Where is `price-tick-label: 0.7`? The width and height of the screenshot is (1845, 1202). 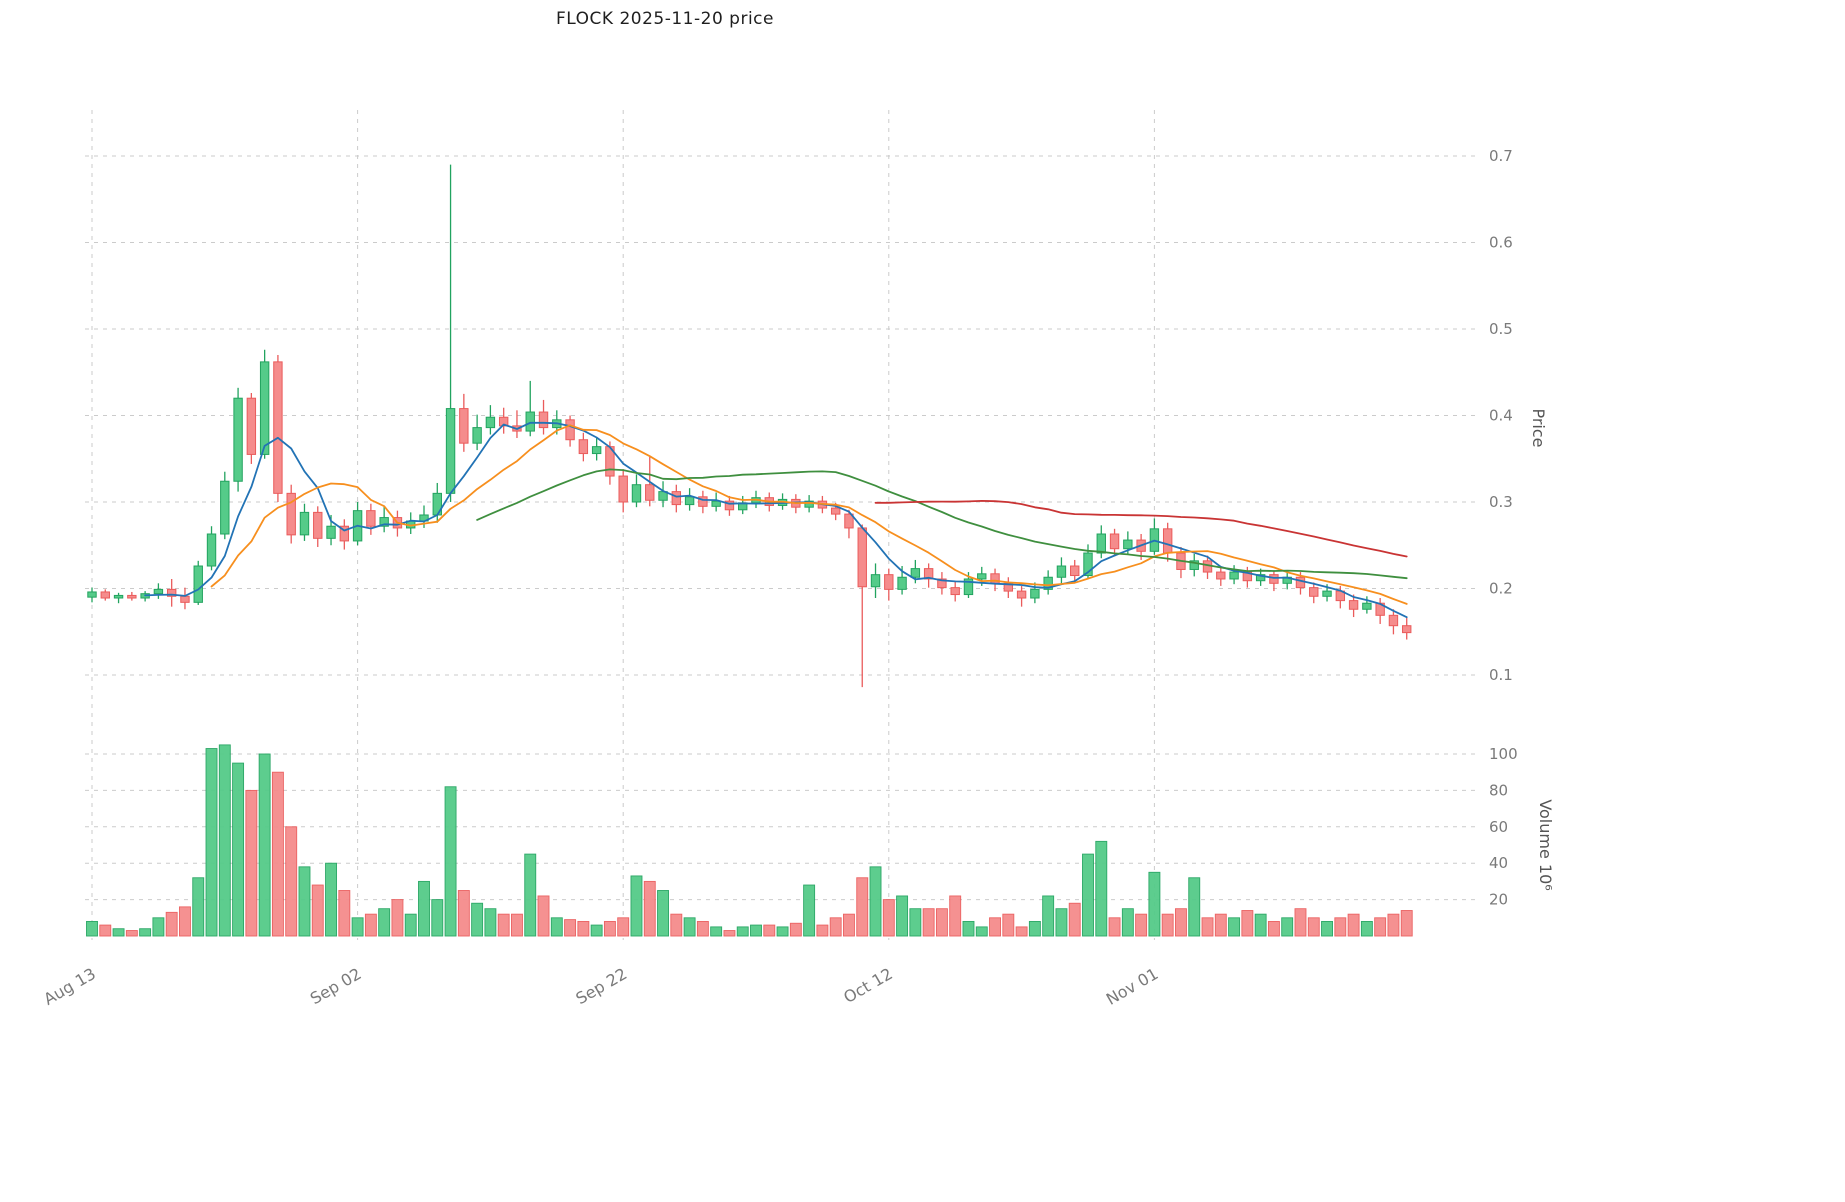 price-tick-label: 0.7 is located at coordinates (1501, 156).